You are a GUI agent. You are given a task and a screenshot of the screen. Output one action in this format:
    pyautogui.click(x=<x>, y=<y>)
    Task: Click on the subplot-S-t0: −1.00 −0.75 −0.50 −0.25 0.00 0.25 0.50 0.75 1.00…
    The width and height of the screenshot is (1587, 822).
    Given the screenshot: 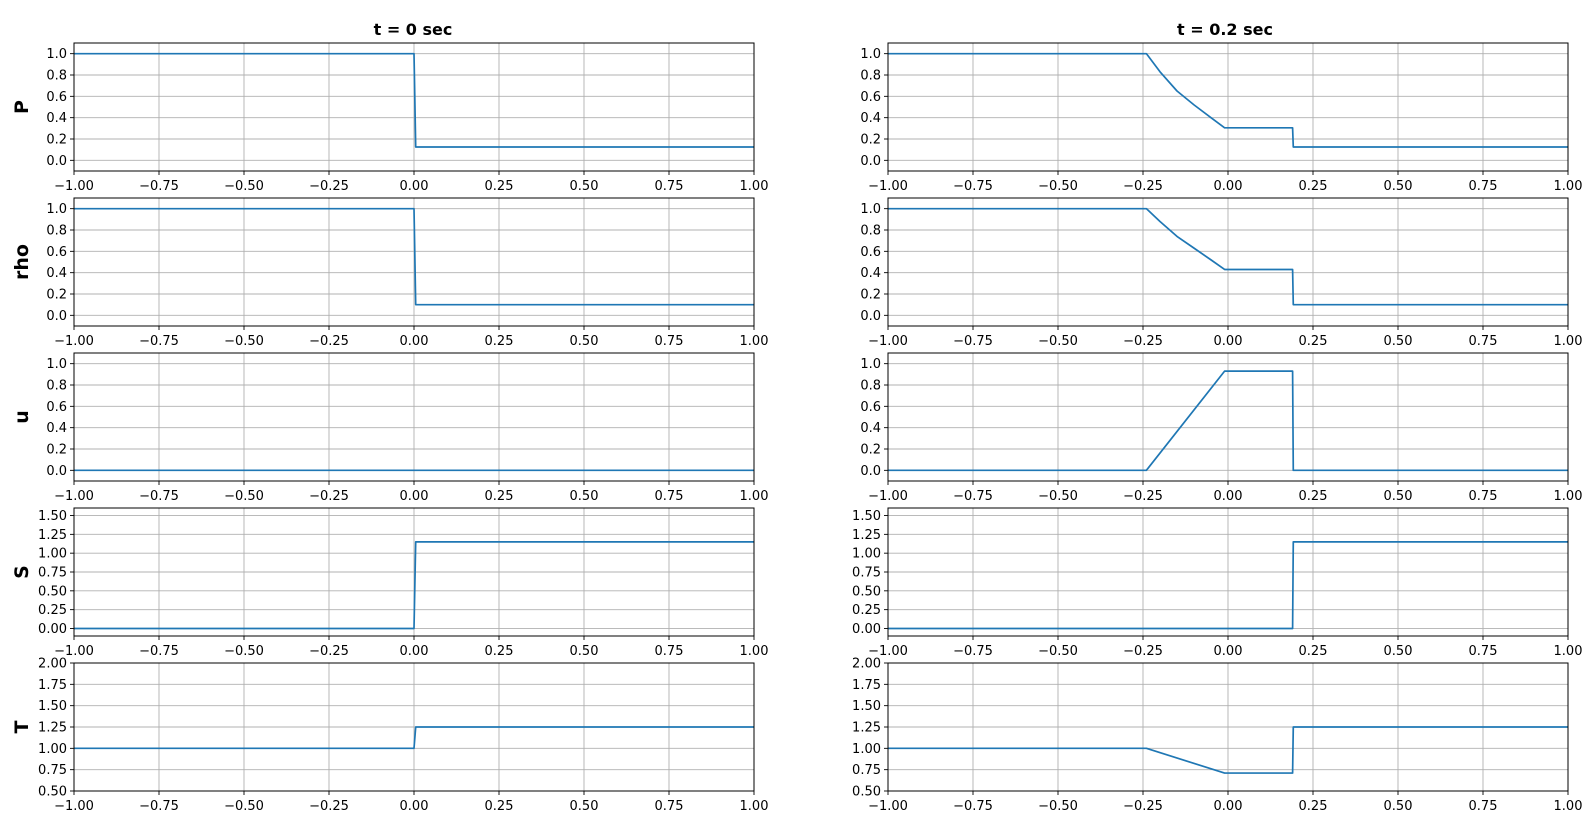 What is the action you would take?
    pyautogui.click(x=390, y=583)
    